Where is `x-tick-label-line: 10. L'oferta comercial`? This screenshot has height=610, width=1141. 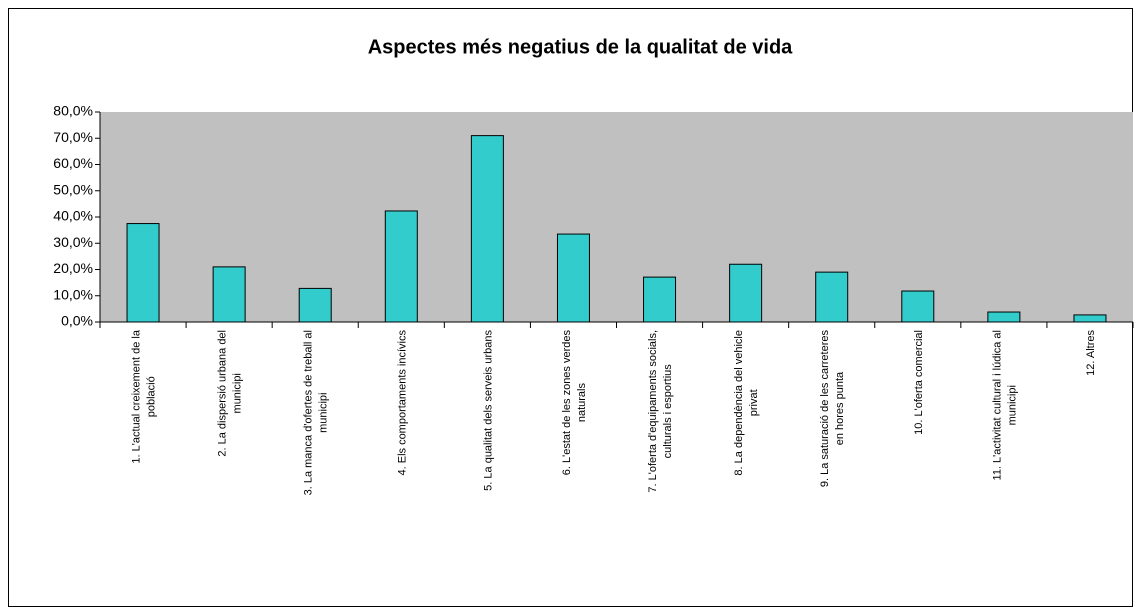
x-tick-label-line: 10. L'oferta comercial is located at coordinates (919, 382).